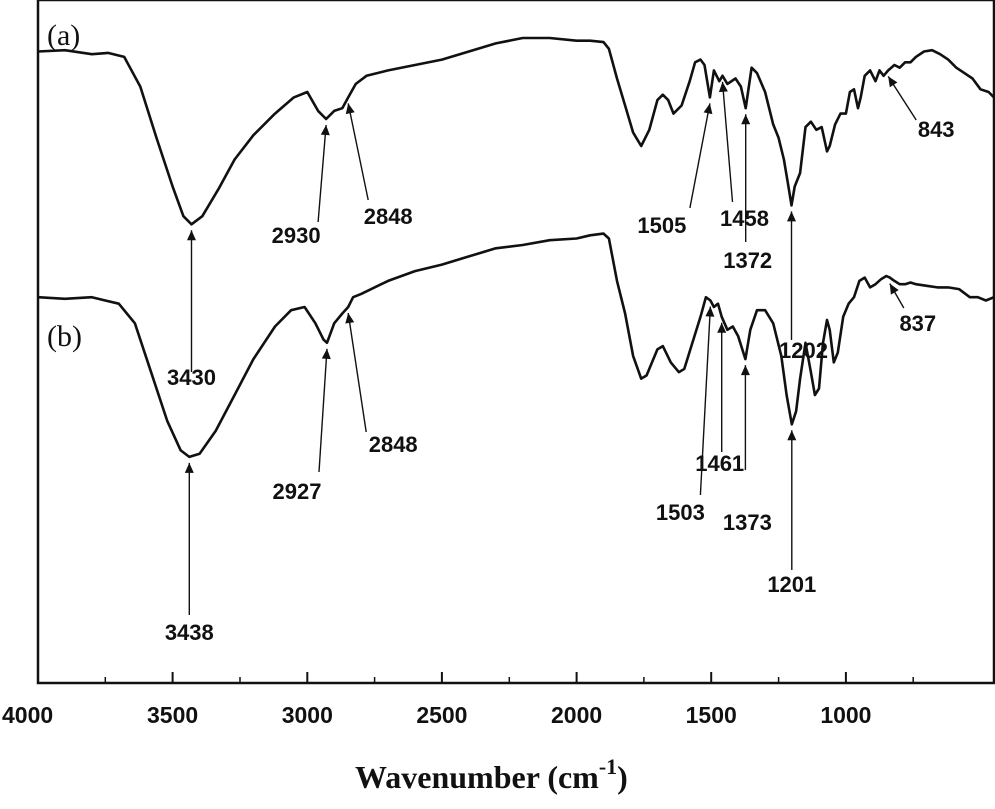 The width and height of the screenshot is (995, 809). Describe the element at coordinates (845, 715) in the screenshot. I see `x-tick-label-1000: 1000` at that location.